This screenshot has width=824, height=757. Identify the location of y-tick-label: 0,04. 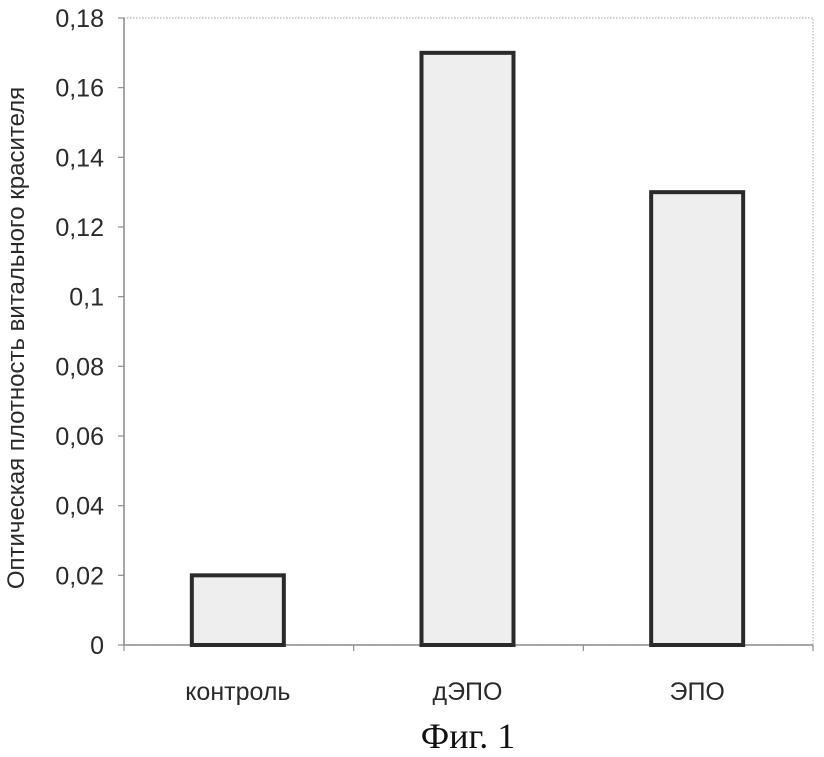
(79, 507).